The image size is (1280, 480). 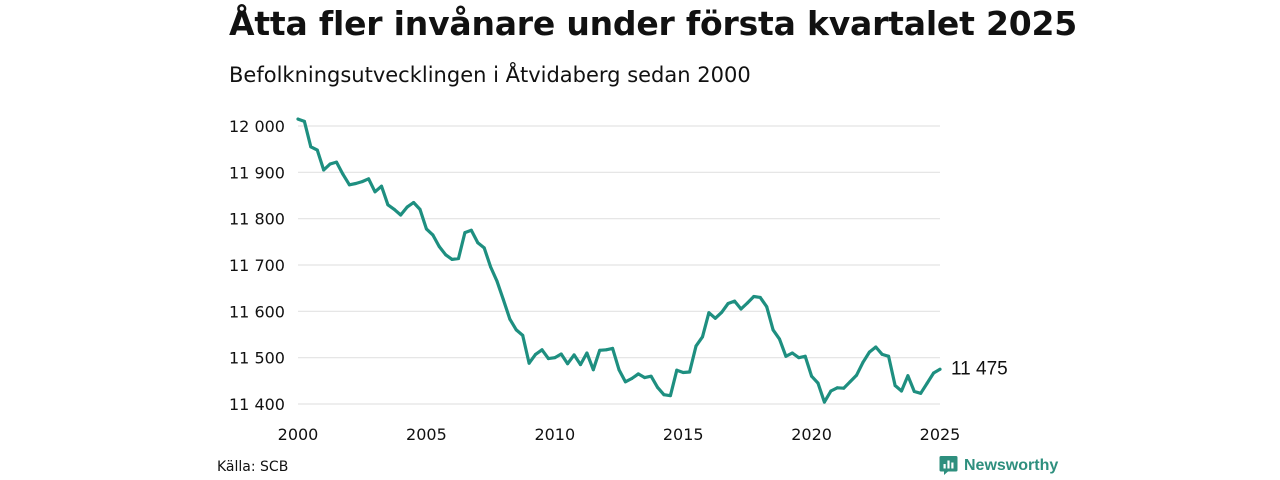 What do you see at coordinates (940, 434) in the screenshot?
I see `x-tick-label: 2025` at bounding box center [940, 434].